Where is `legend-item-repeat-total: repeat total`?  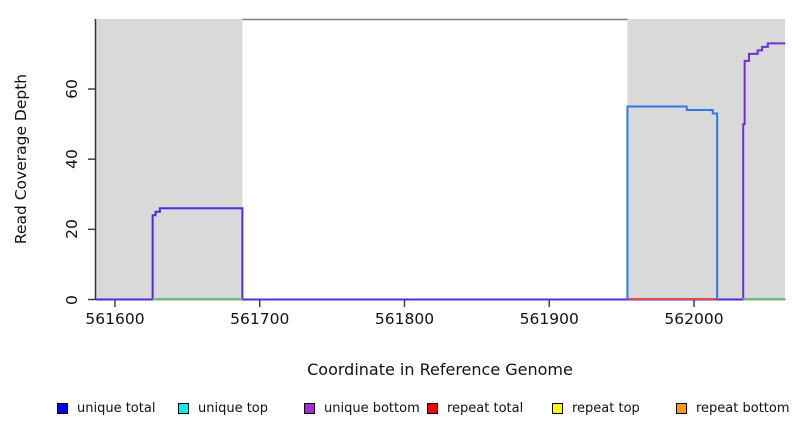
legend-item-repeat-total: repeat total is located at coordinates (475, 408).